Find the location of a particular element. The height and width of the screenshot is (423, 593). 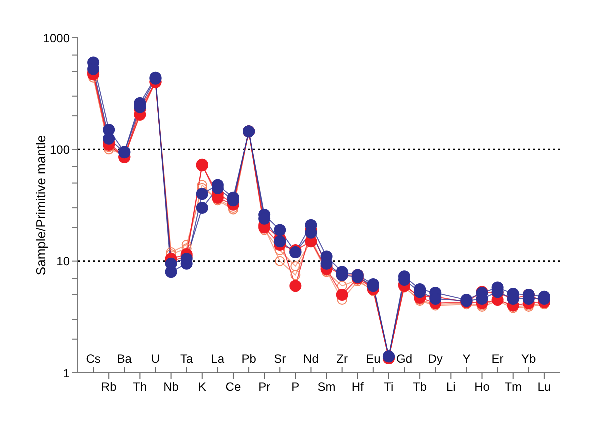

x-tick-label: Tb is located at coordinates (420, 387).